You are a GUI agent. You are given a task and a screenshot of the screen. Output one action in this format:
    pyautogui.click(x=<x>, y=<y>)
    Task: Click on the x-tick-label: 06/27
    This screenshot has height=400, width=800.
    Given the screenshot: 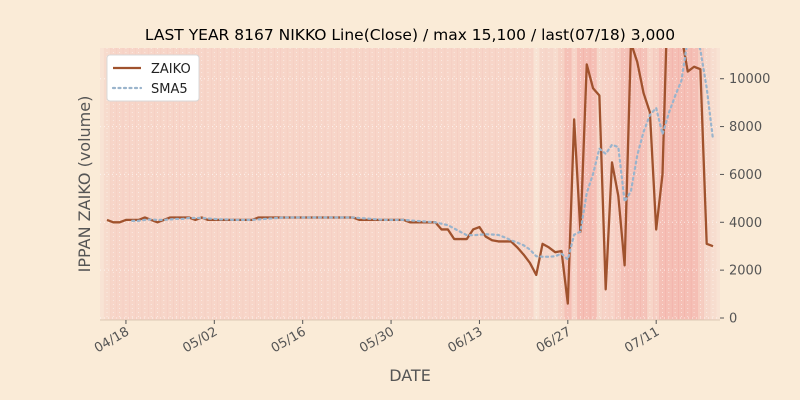 What is the action you would take?
    pyautogui.click(x=554, y=340)
    